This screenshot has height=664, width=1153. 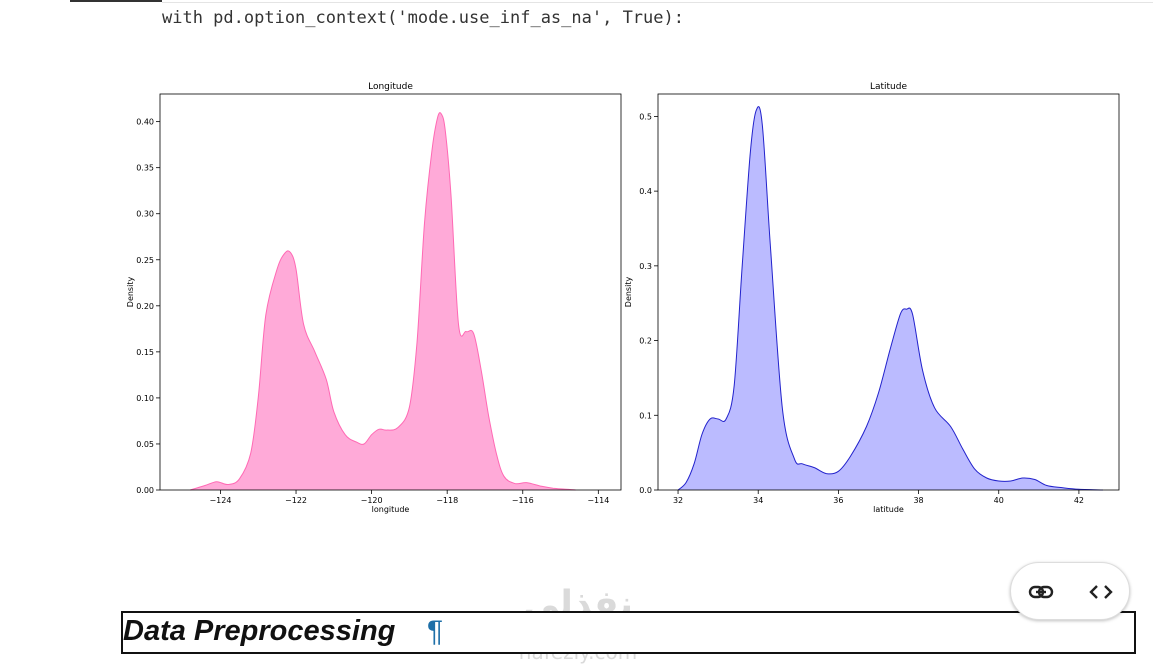 What do you see at coordinates (657, 2) in the screenshot?
I see `cell-divider` at bounding box center [657, 2].